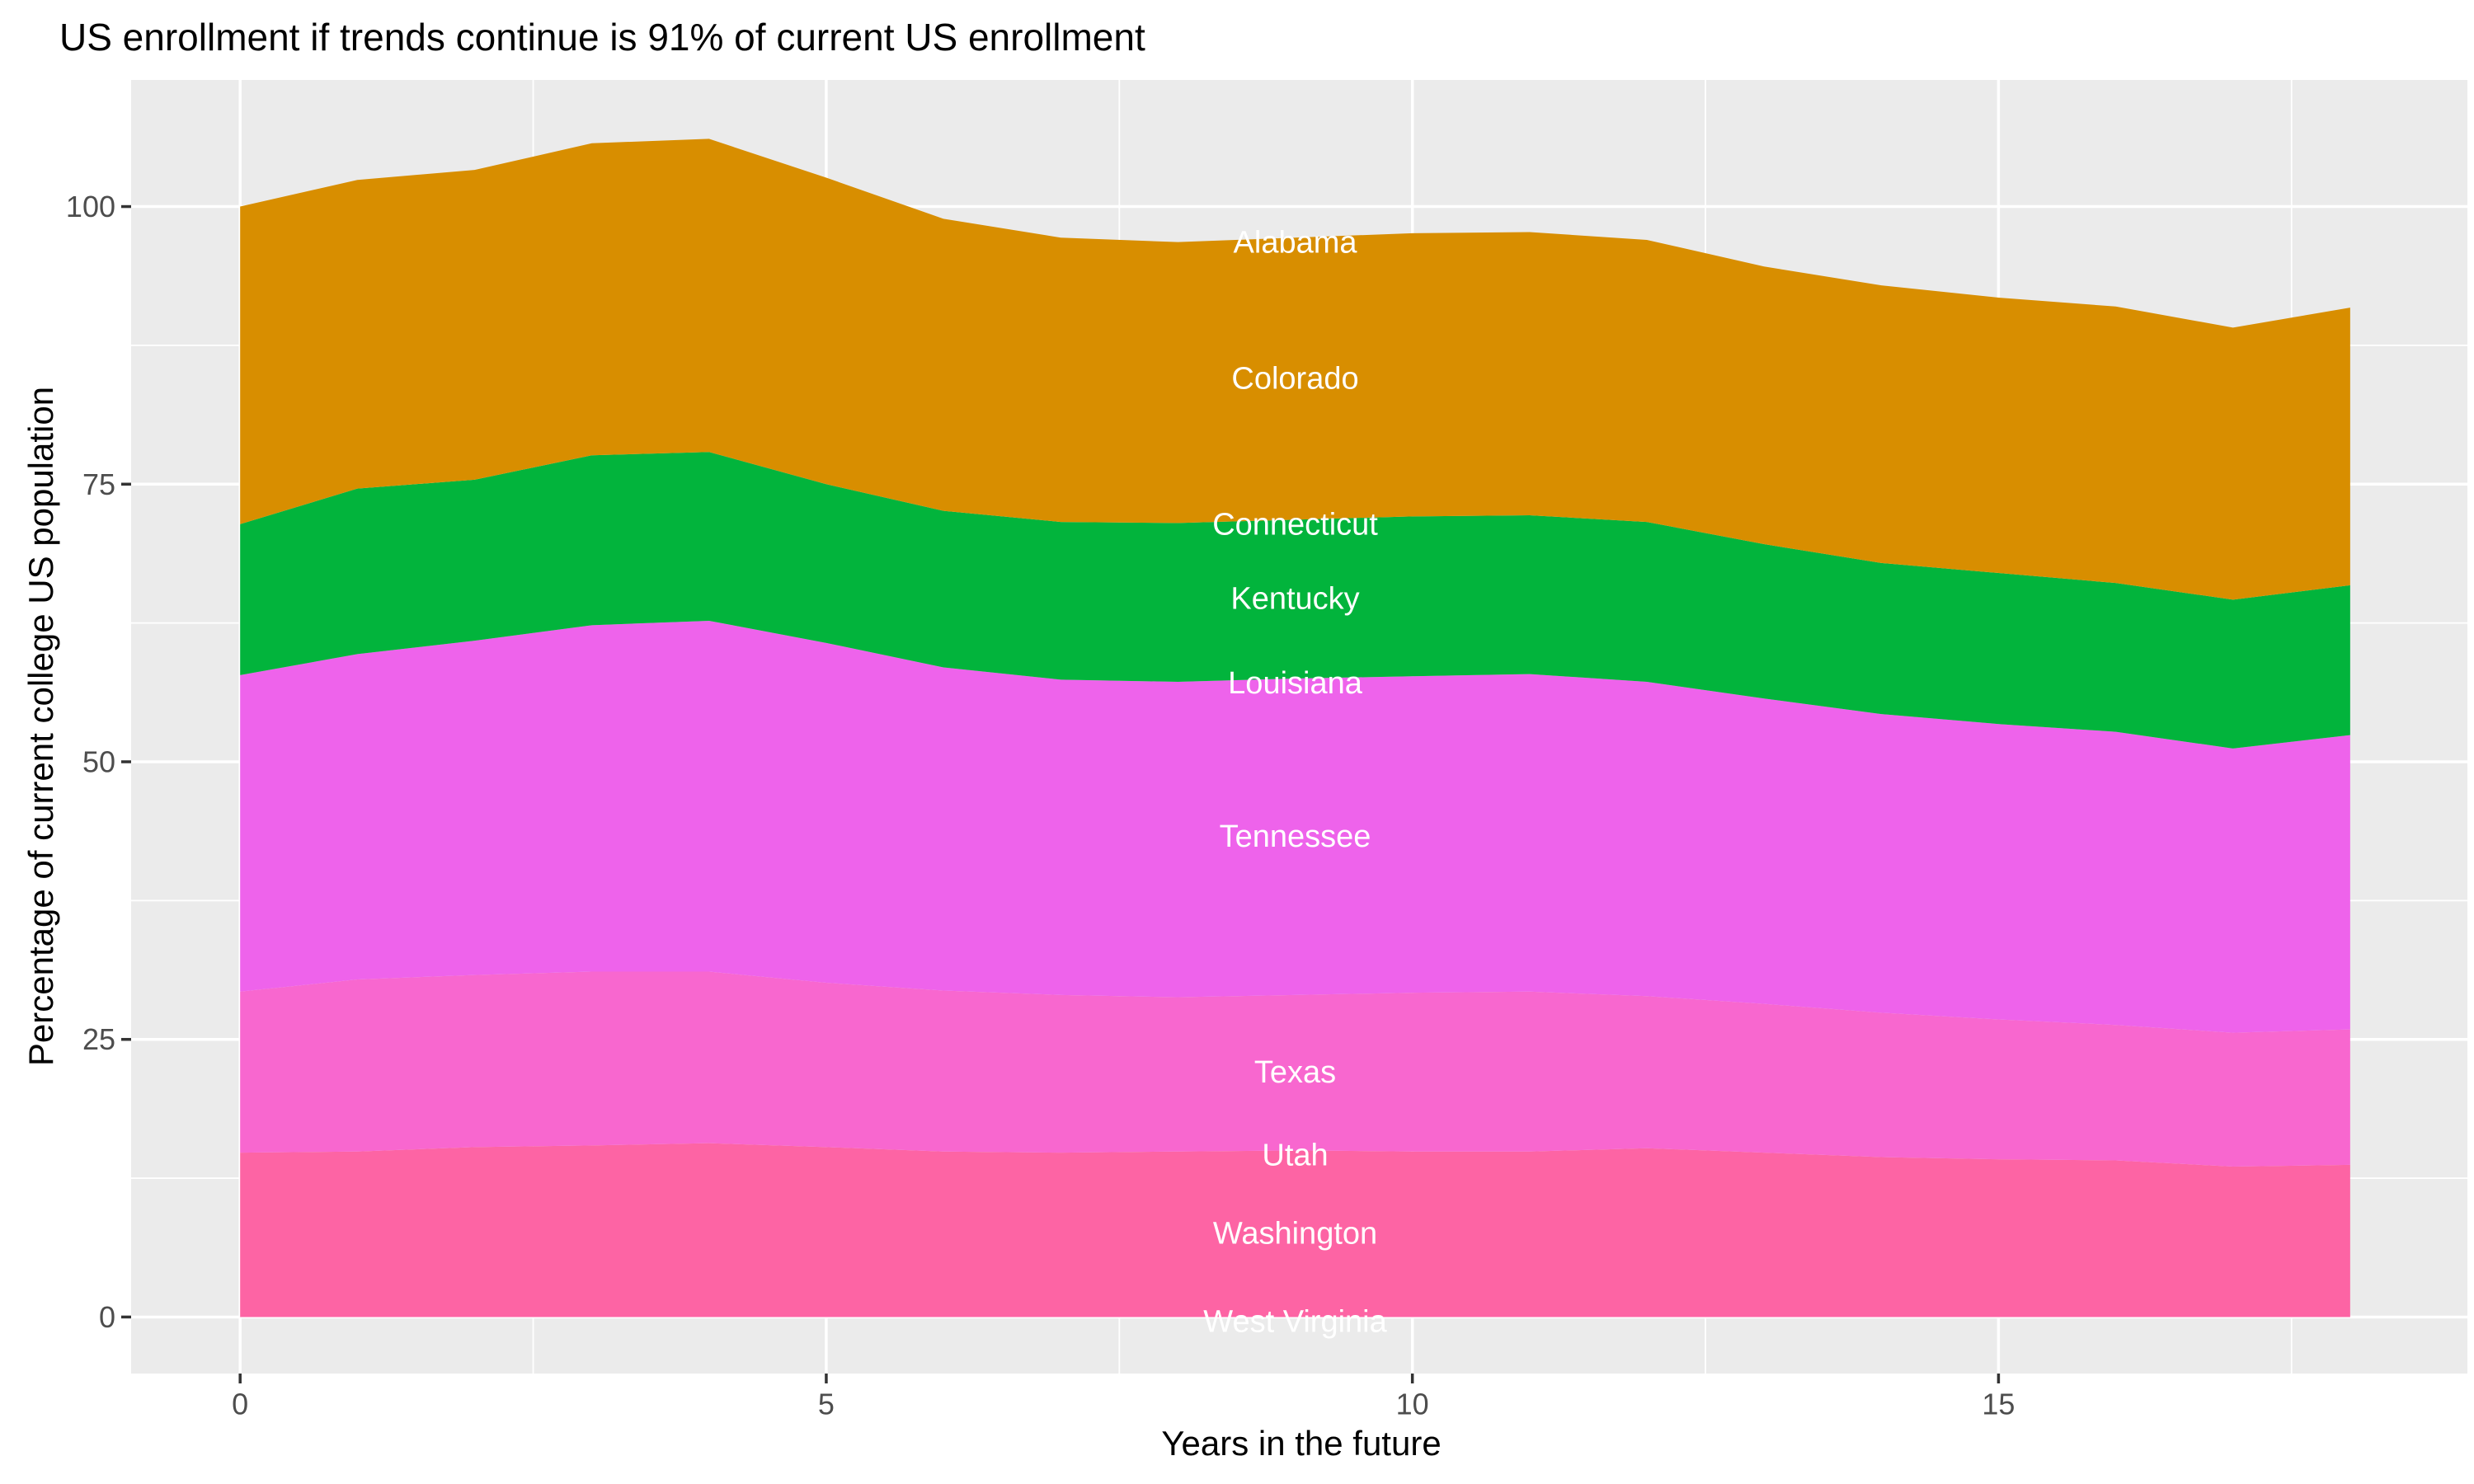  What do you see at coordinates (1294, 378) in the screenshot?
I see `state-label-colorado: Colorado` at bounding box center [1294, 378].